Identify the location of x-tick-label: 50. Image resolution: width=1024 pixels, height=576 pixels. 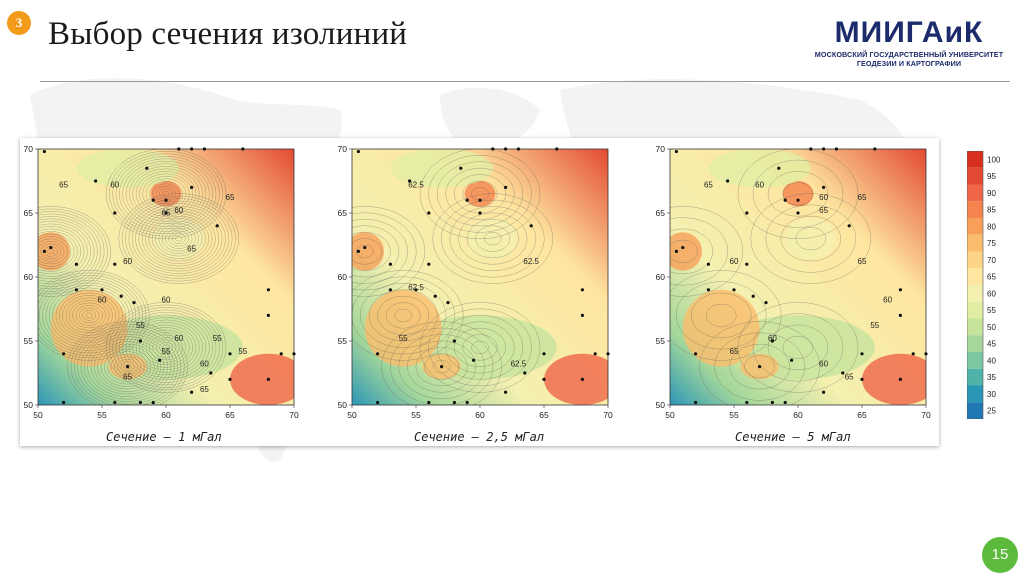
(38, 415).